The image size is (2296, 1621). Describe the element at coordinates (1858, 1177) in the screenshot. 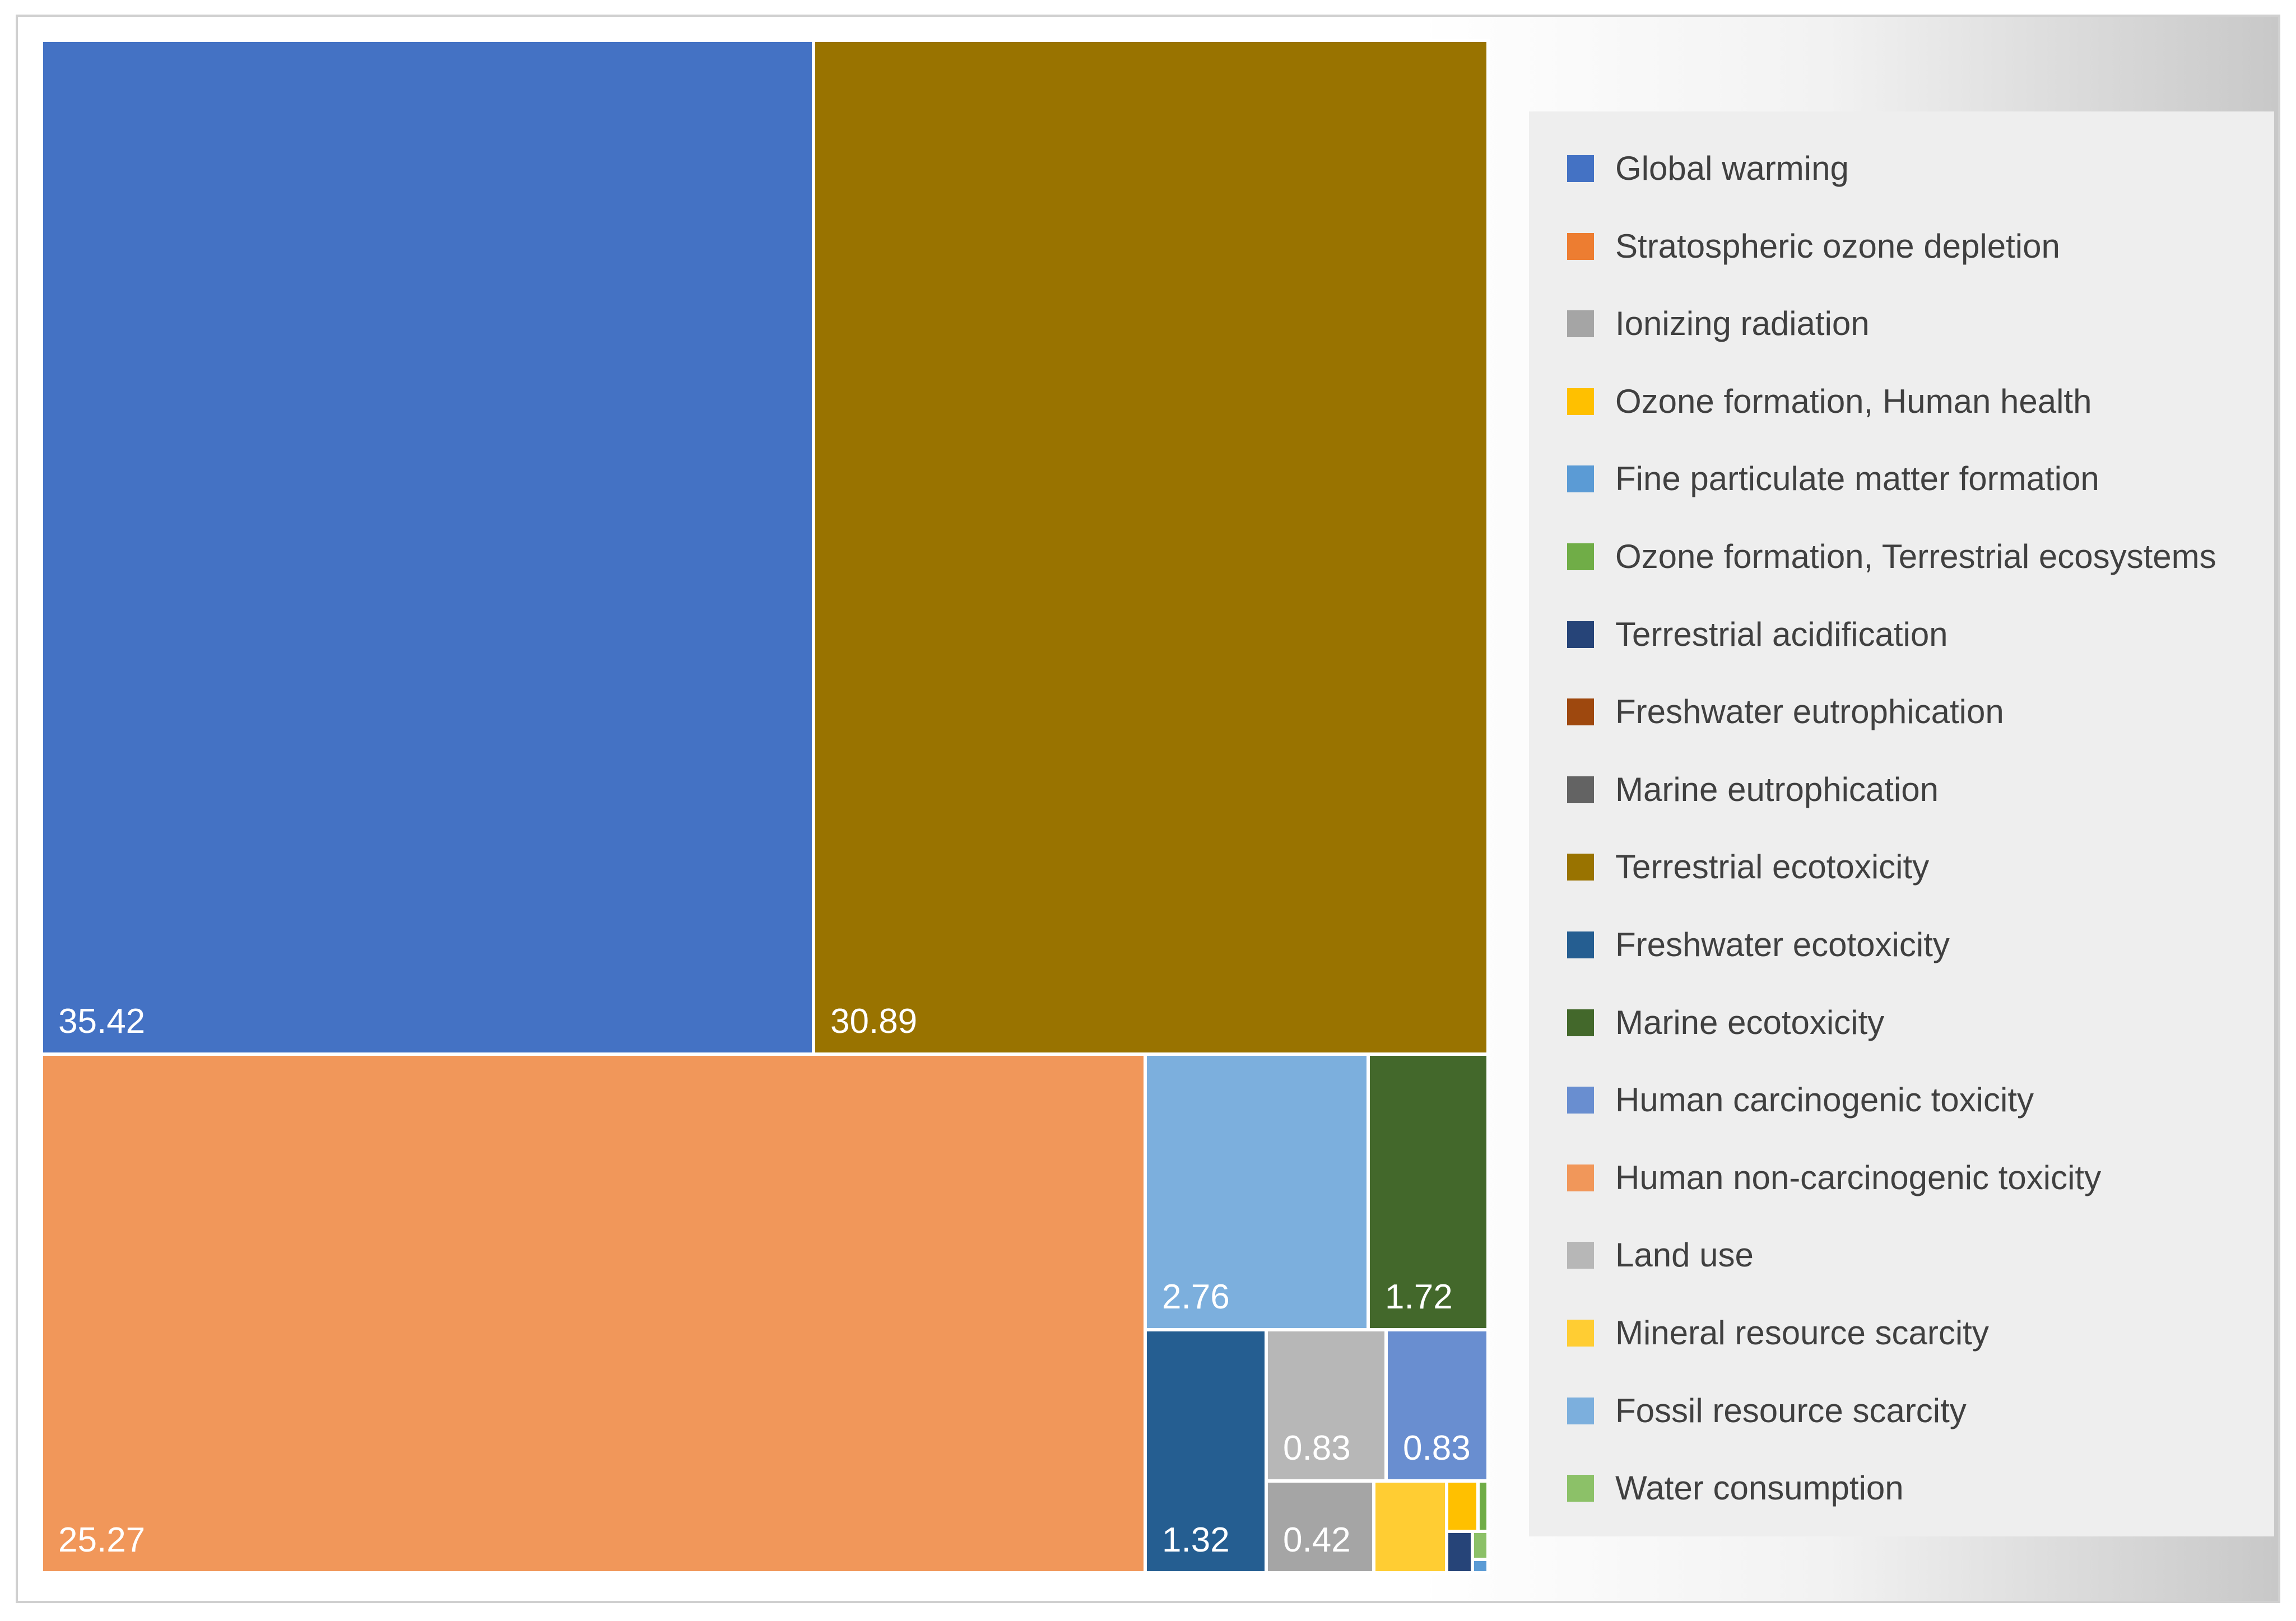

I see `legend-label: Human non-carcinogenic toxicity` at that location.